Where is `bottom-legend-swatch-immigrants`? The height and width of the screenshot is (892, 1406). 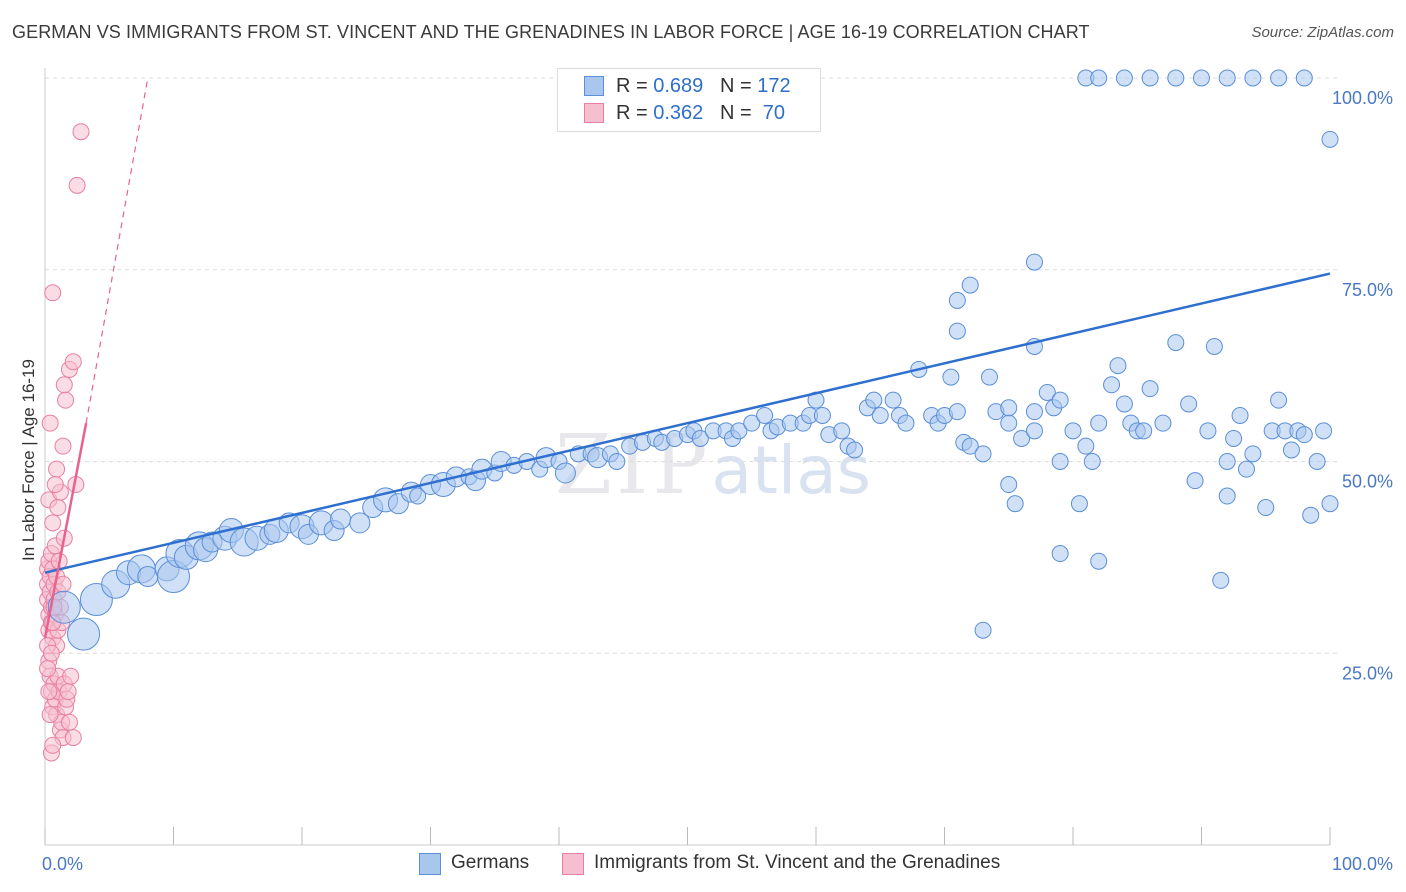
bottom-legend-swatch-immigrants is located at coordinates (573, 864).